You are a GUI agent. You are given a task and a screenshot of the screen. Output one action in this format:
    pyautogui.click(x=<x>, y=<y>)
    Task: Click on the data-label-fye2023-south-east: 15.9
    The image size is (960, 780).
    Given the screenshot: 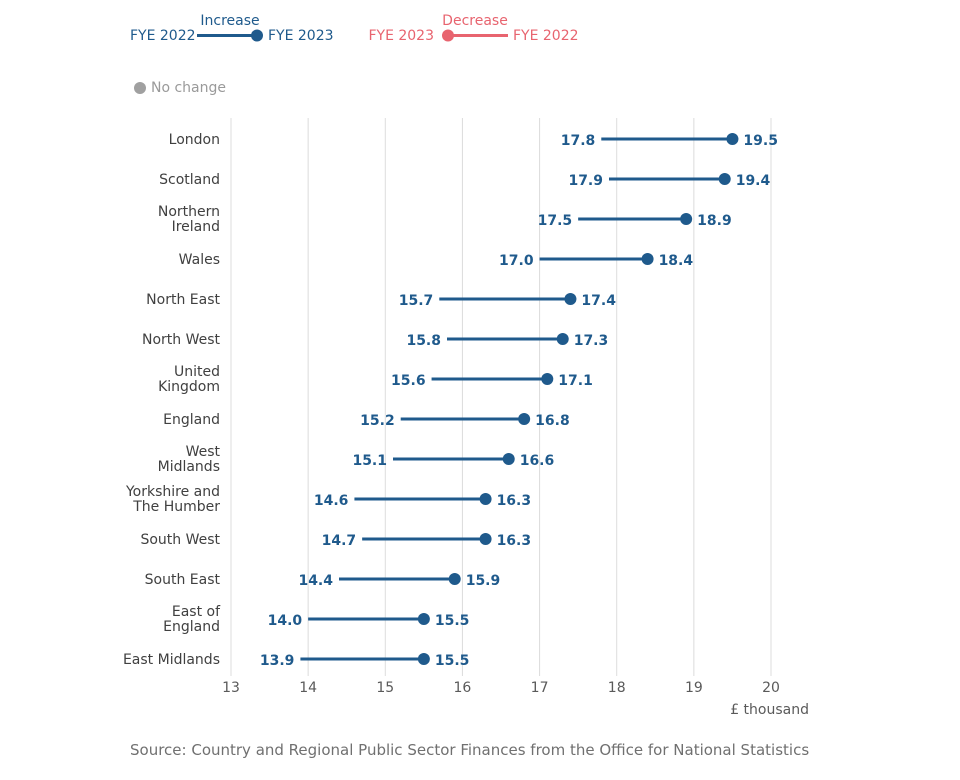 What is the action you would take?
    pyautogui.click(x=483, y=581)
    